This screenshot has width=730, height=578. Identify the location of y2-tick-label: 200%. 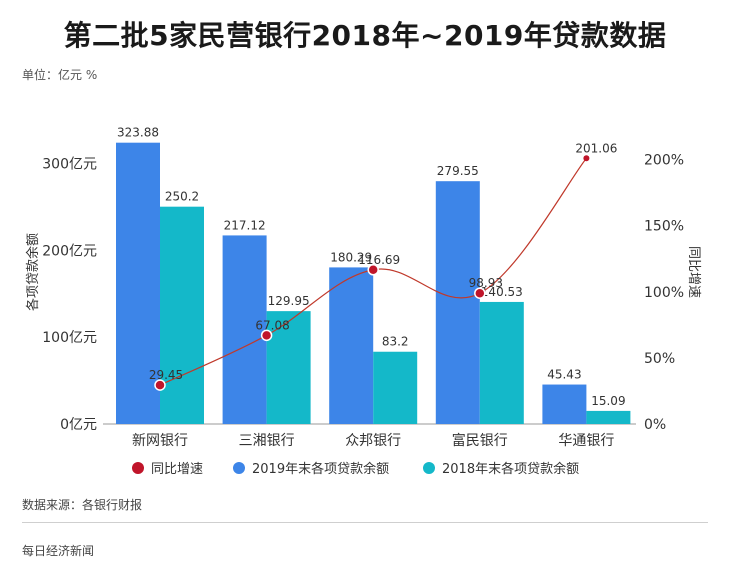
(664, 161).